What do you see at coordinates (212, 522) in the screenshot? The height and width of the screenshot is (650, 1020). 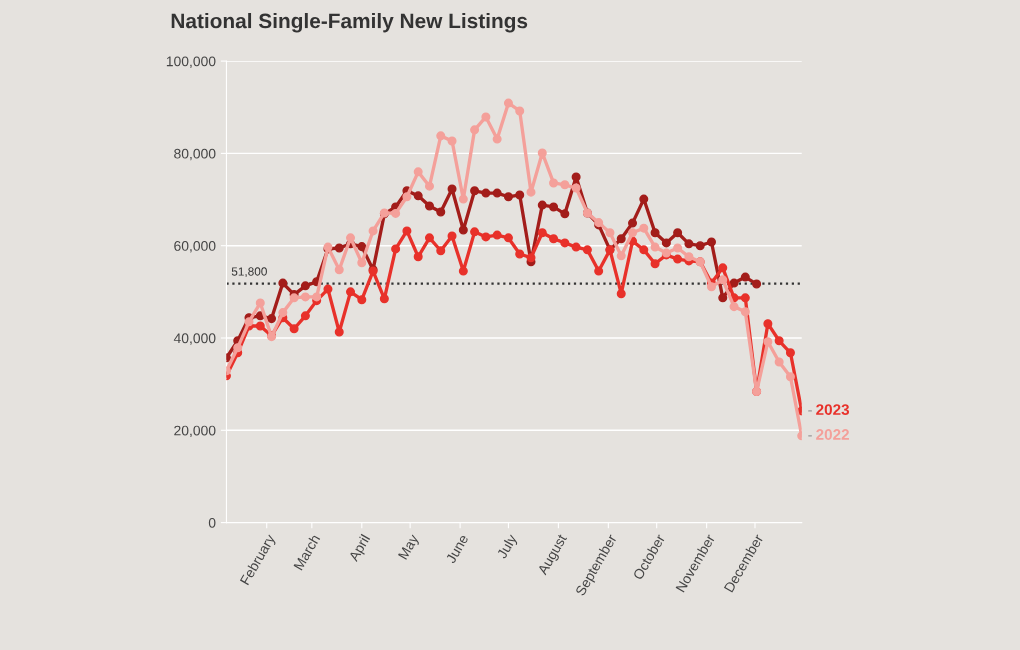 I see `y-tick-label: 0` at bounding box center [212, 522].